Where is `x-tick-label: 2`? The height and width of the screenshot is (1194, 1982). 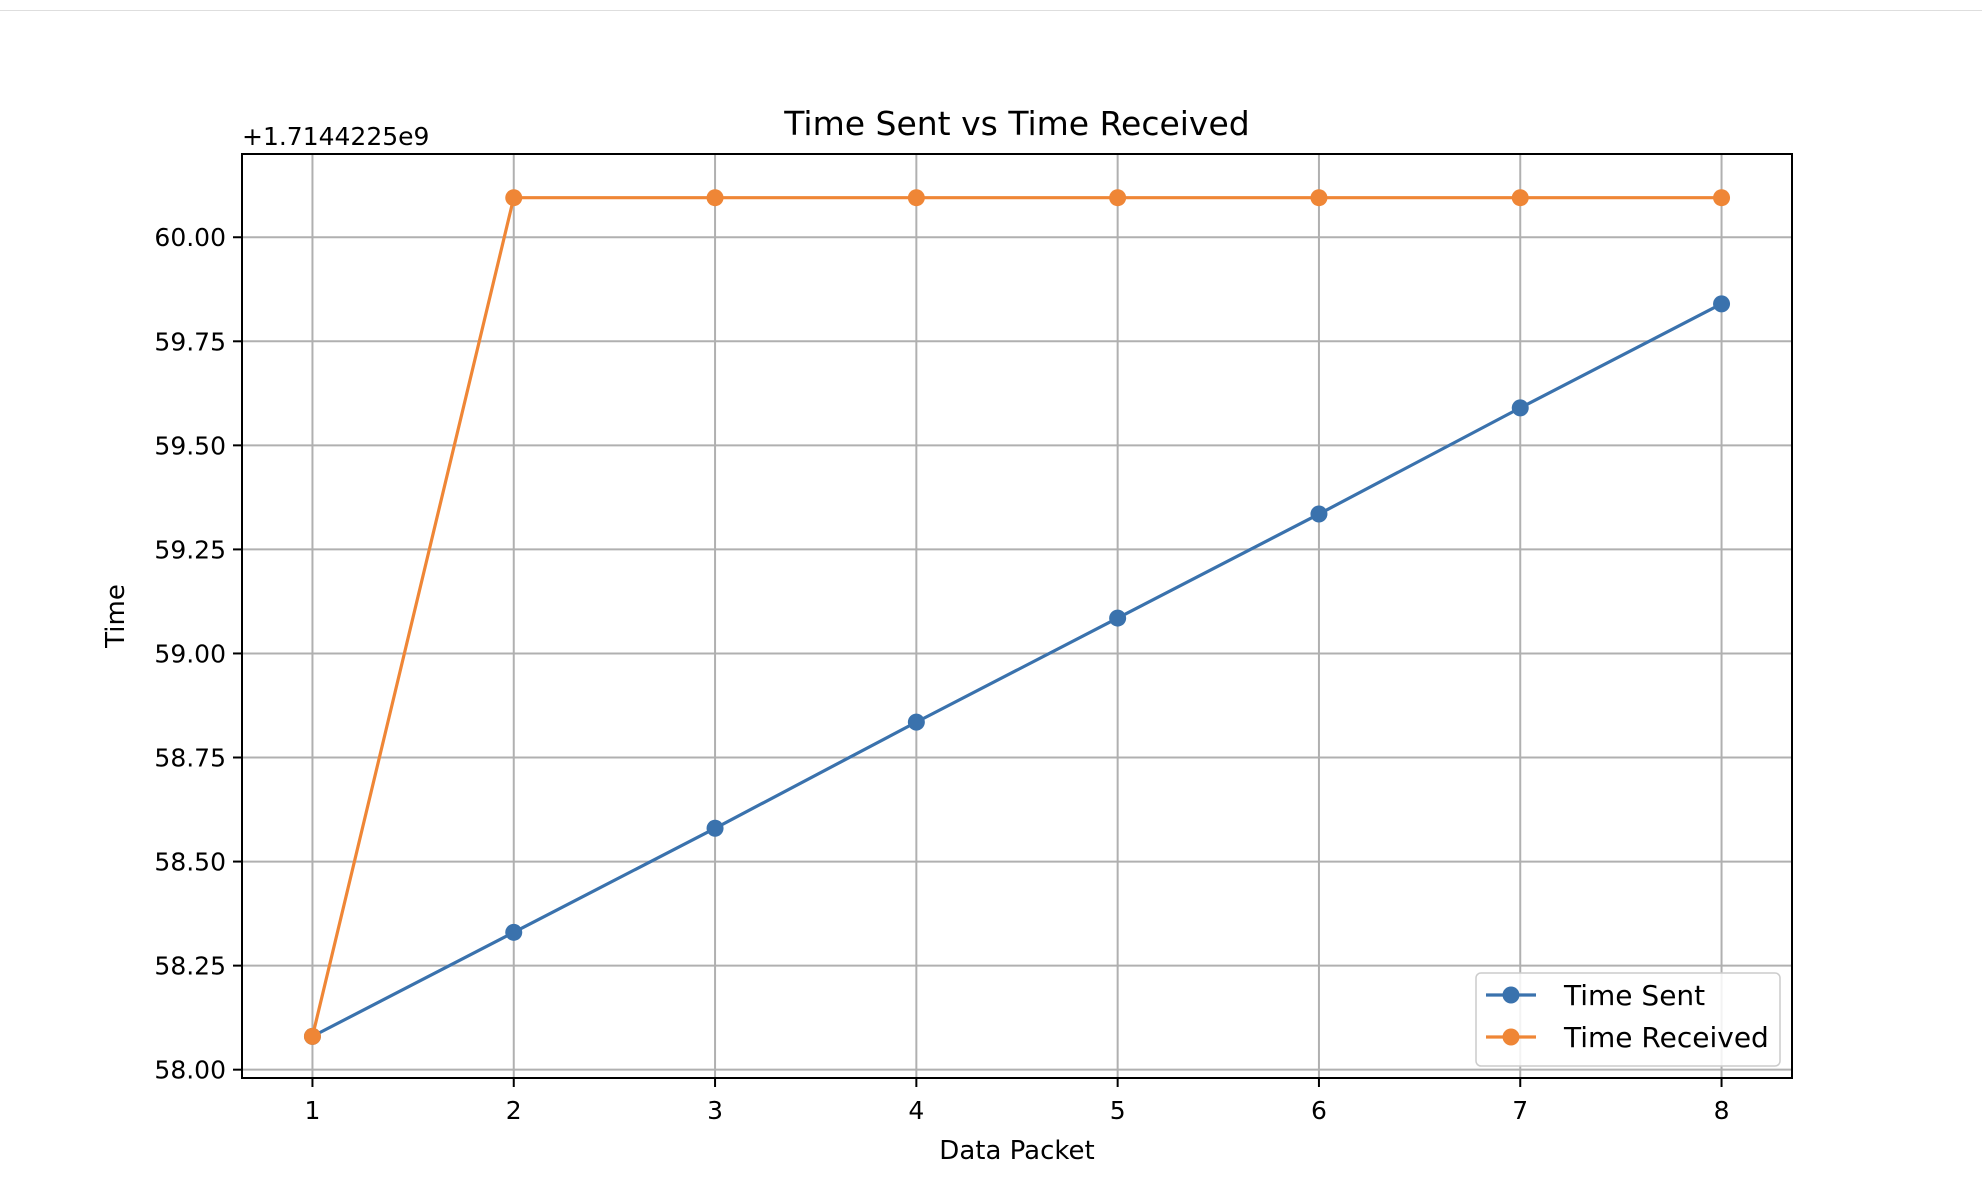
x-tick-label: 2 is located at coordinates (514, 1110).